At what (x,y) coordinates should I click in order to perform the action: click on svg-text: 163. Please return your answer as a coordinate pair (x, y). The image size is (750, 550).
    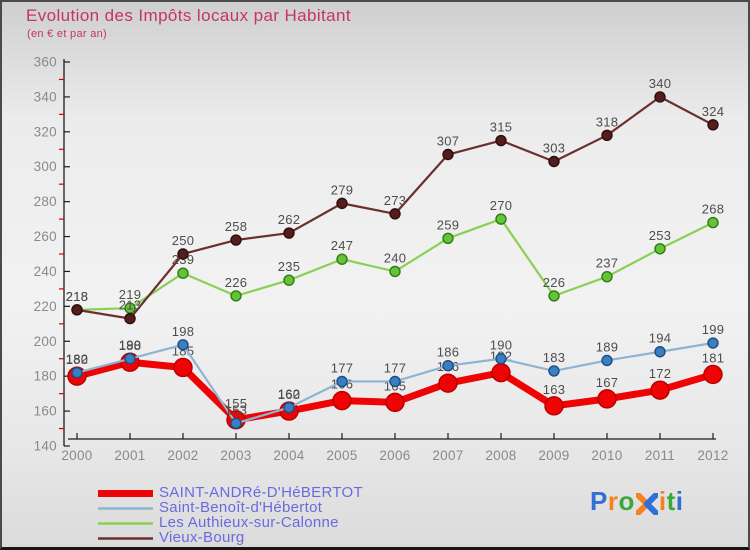
    Looking at the image, I should click on (554, 389).